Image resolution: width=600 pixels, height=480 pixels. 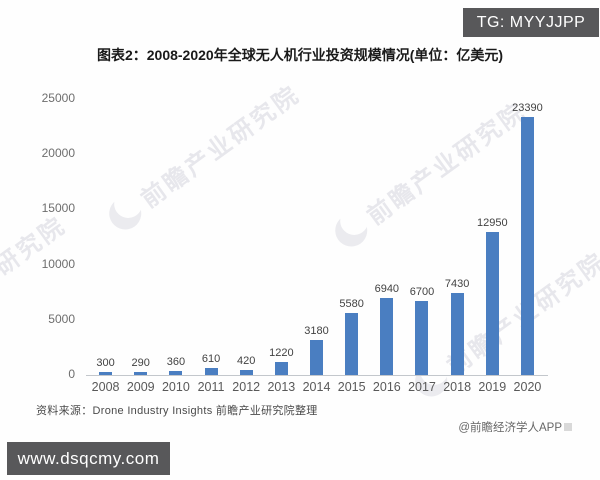 I want to click on bar-column: 3180, so click(x=316, y=237).